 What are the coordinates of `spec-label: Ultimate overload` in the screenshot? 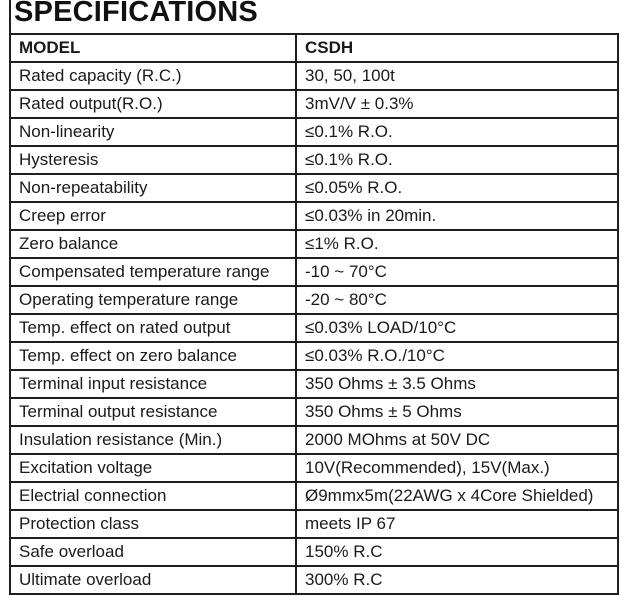 It's located at (153, 580).